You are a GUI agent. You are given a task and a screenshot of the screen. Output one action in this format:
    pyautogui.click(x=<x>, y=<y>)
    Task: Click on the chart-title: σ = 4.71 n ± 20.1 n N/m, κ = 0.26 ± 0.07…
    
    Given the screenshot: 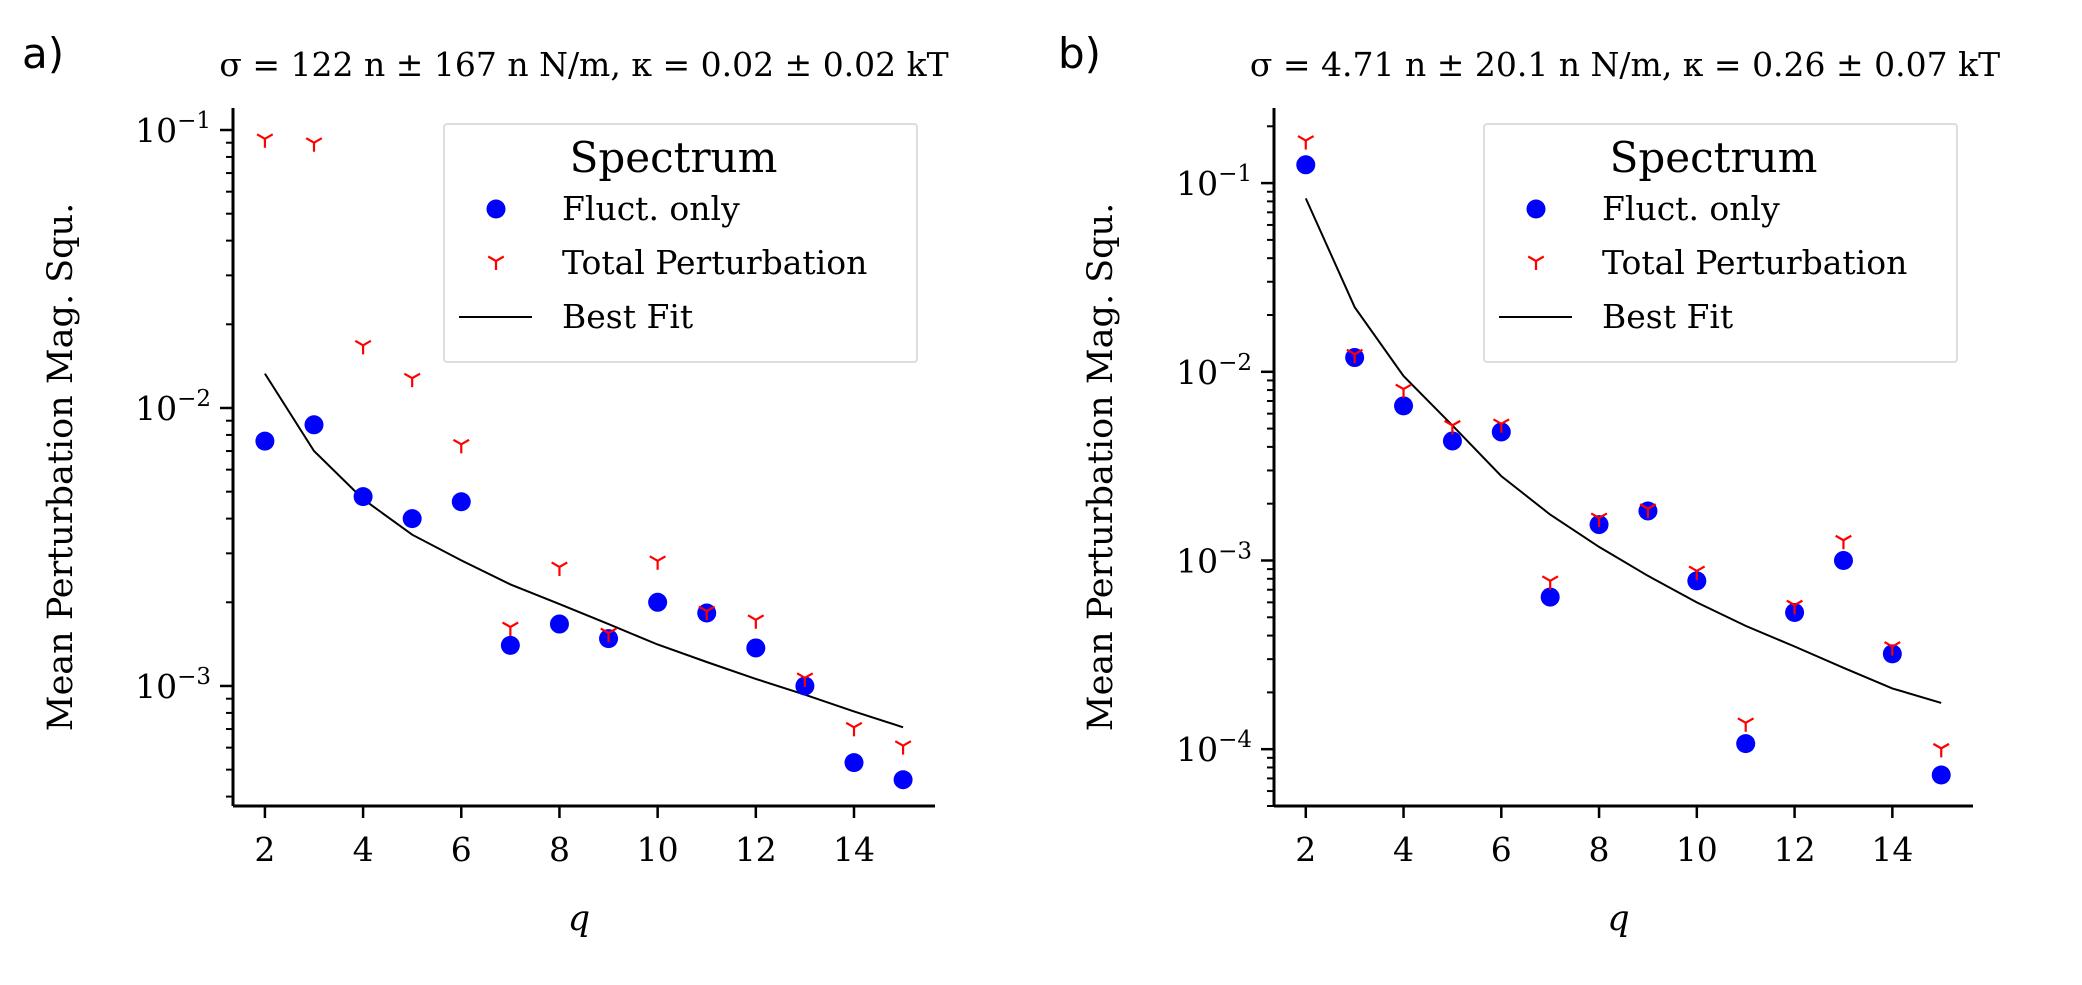 What is the action you would take?
    pyautogui.click(x=1625, y=64)
    